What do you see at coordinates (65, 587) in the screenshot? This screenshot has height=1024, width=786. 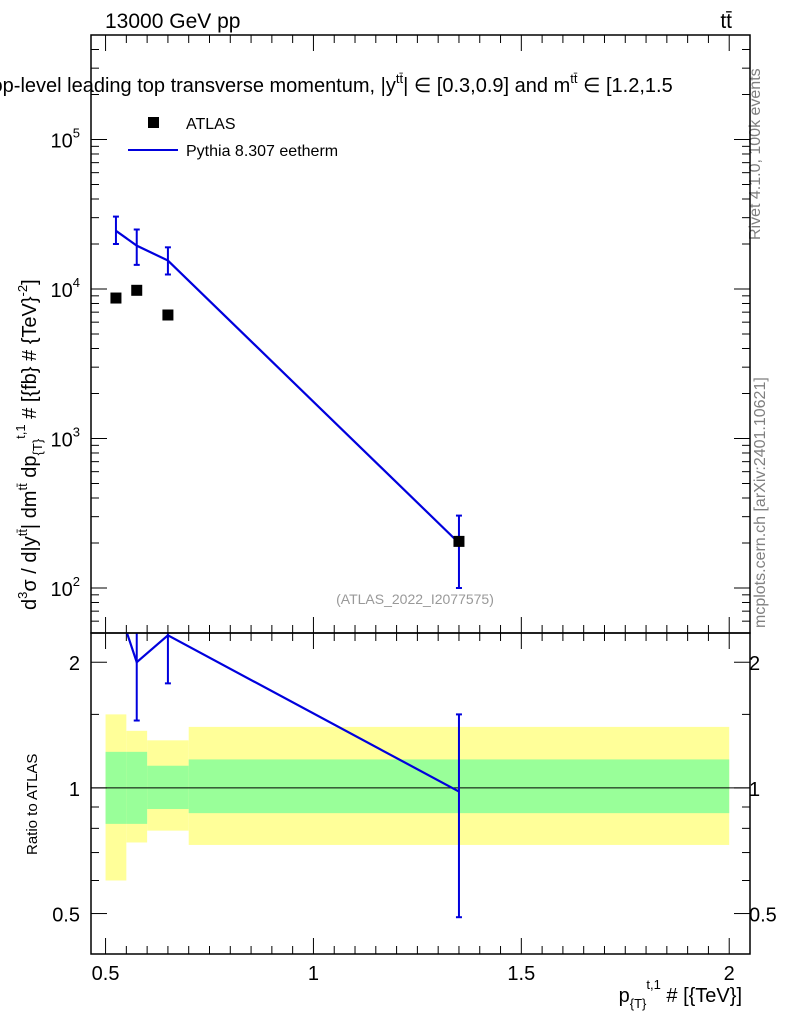 I see `main-y-tick-label: 10²` at bounding box center [65, 587].